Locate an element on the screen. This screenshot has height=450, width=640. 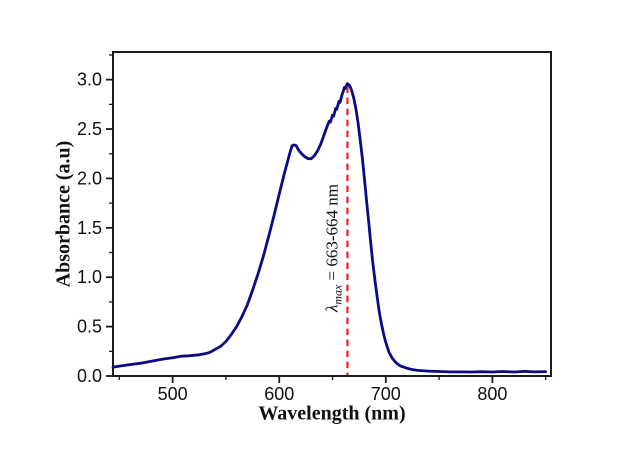
y-tick-label: 0.0 is located at coordinates (89, 376).